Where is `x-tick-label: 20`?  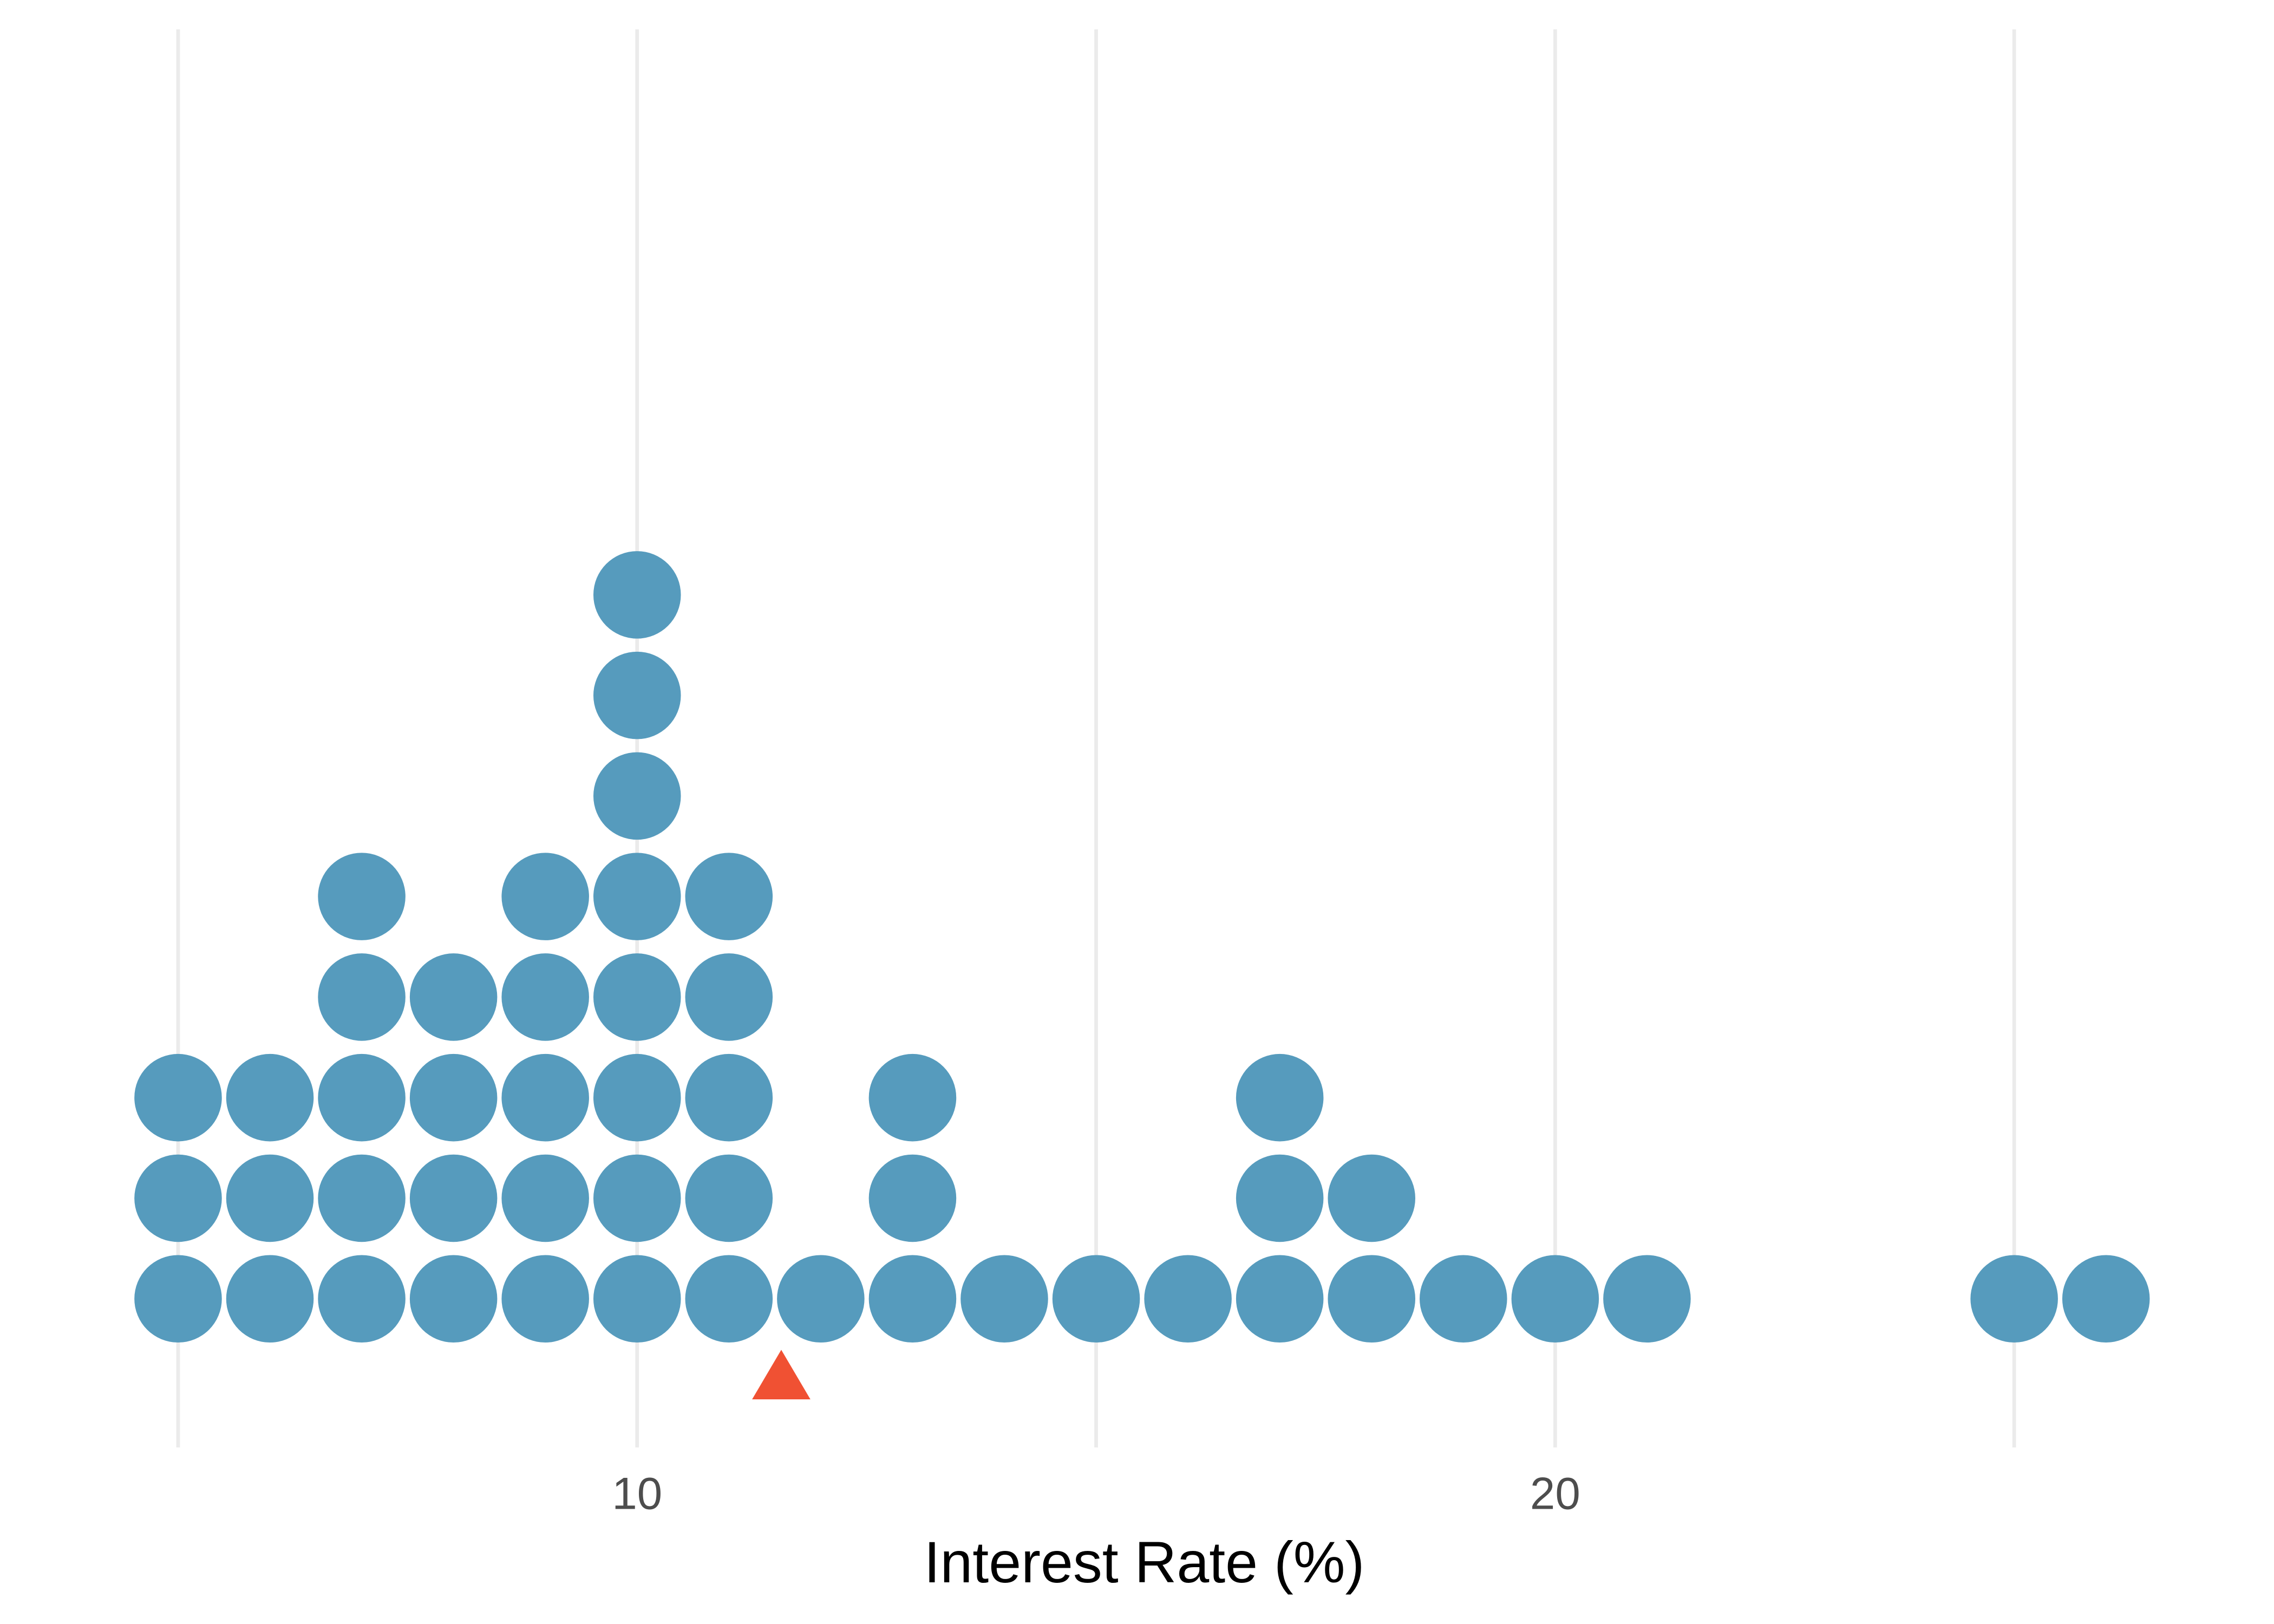 x-tick-label: 20 is located at coordinates (1555, 1493).